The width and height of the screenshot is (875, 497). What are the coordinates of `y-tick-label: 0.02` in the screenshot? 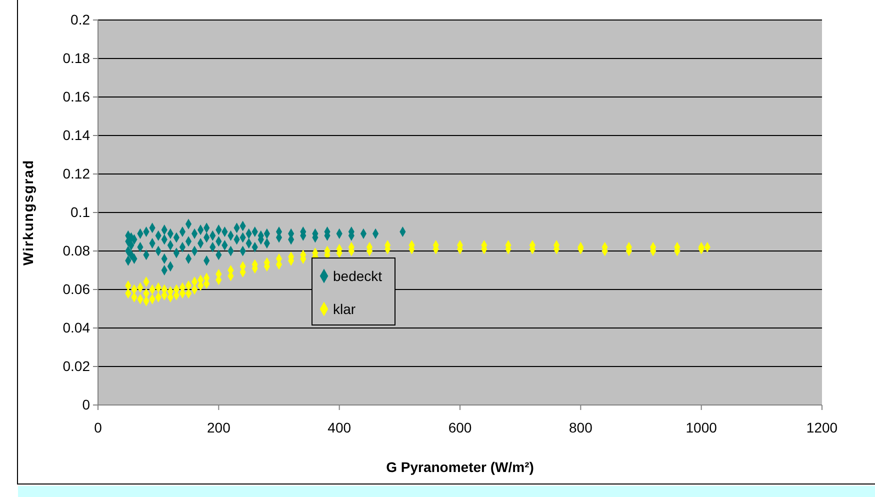 It's located at (76, 366).